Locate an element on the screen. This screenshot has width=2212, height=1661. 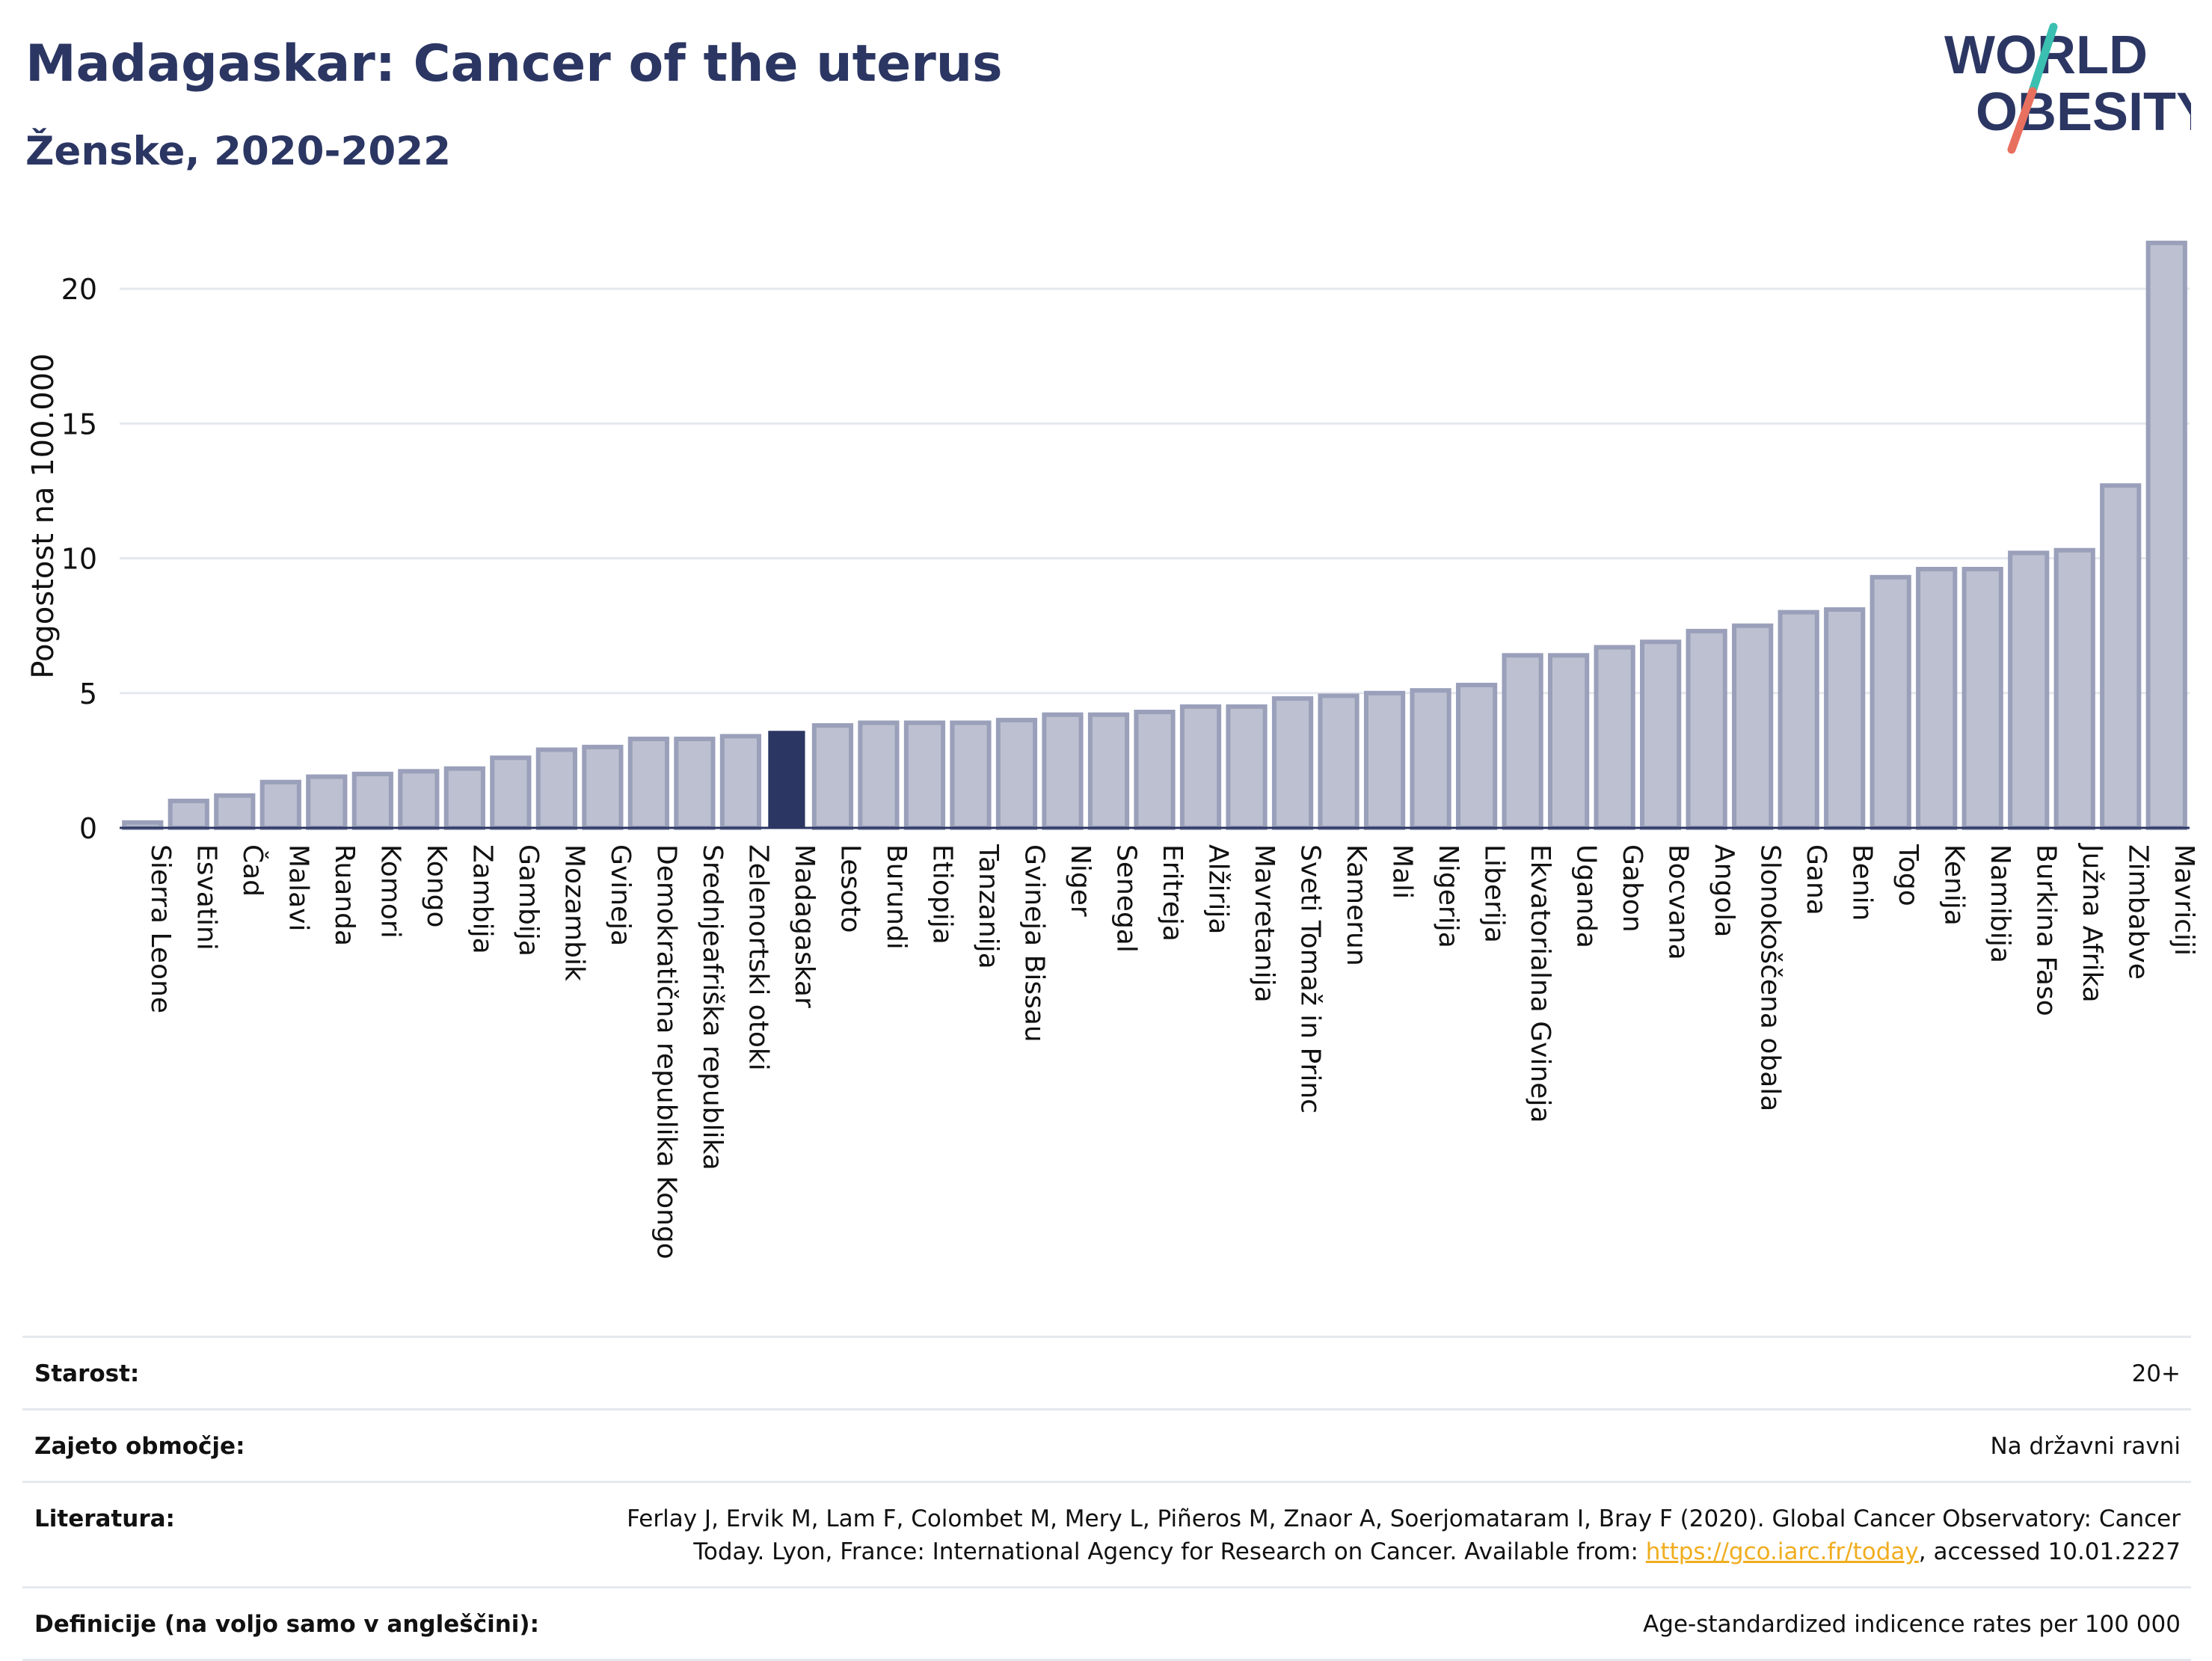
bar-čad is located at coordinates (235, 812).